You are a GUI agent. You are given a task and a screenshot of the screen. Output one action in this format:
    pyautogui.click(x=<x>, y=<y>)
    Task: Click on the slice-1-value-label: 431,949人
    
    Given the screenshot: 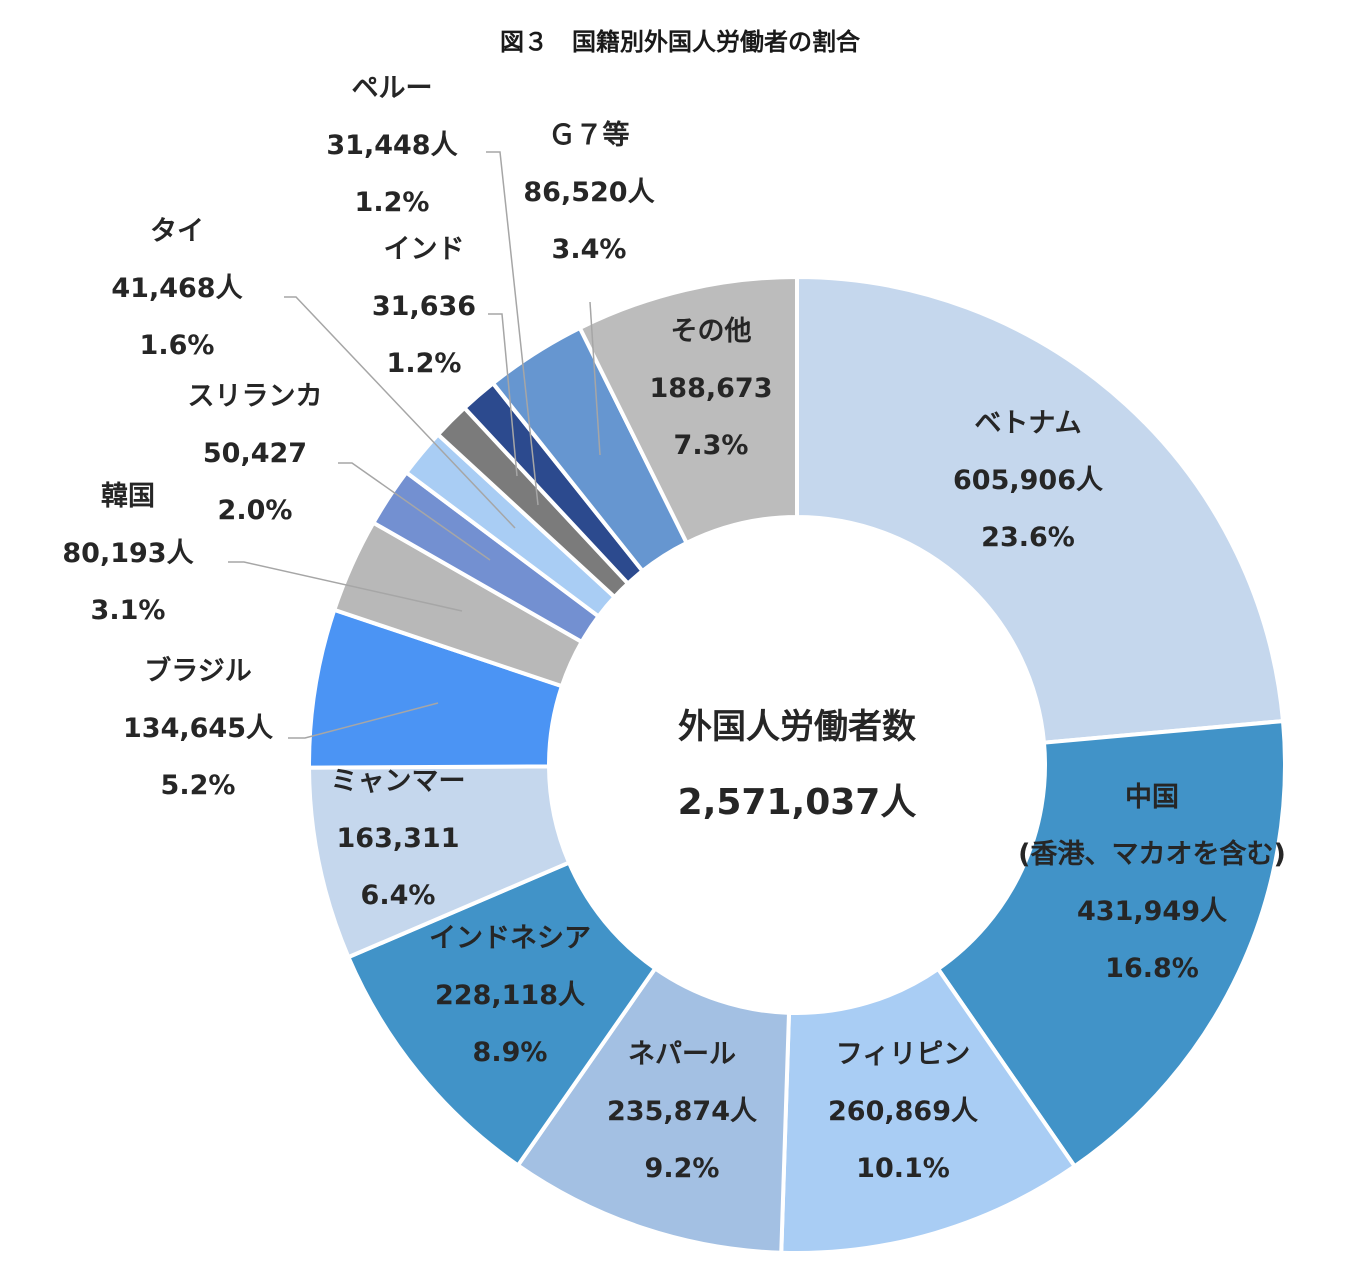 What is the action you would take?
    pyautogui.click(x=1152, y=911)
    